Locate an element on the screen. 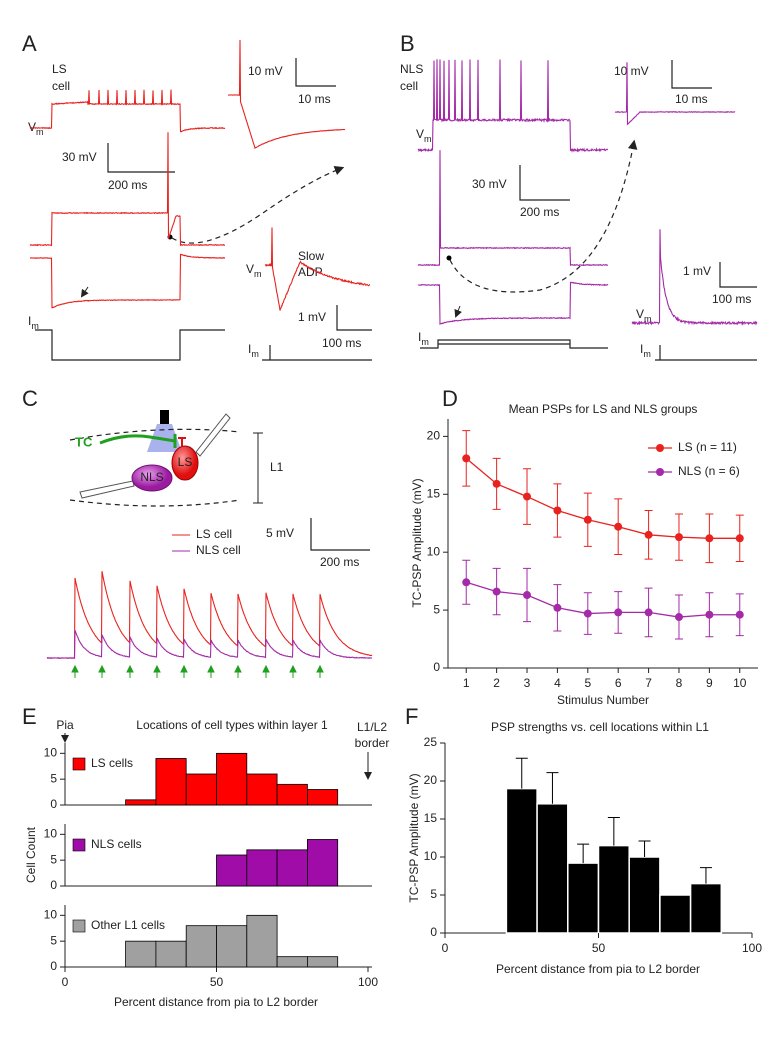 The height and width of the screenshot is (1049, 781). legend-swatch is located at coordinates (79, 764).